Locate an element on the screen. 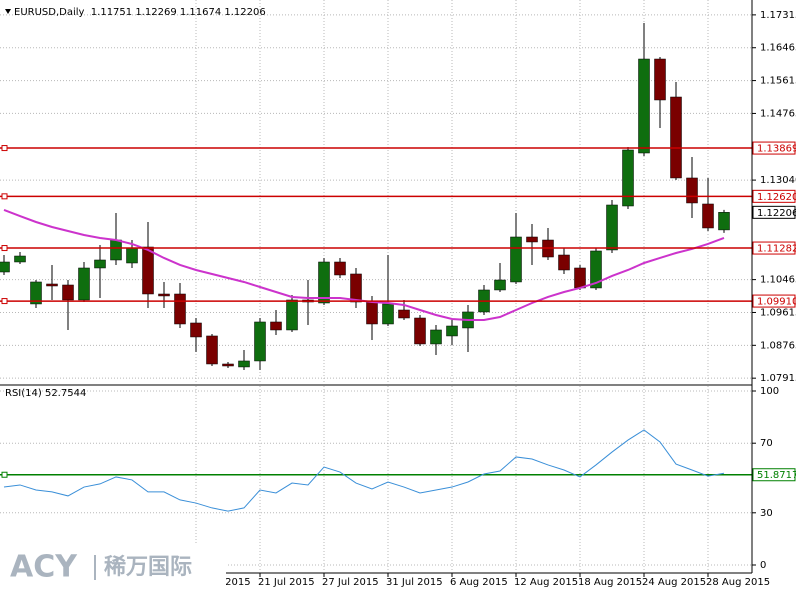  y-tick-label: 1.17315 is located at coordinates (778, 15).